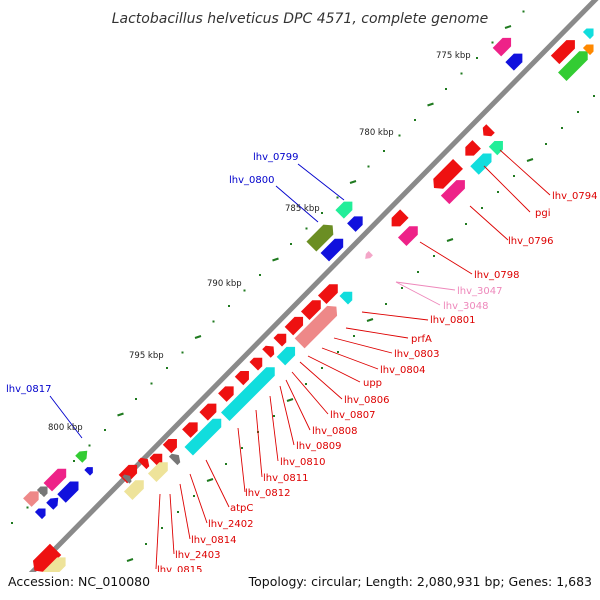  I want to click on gene-label: lhv_0804, so click(402, 370).